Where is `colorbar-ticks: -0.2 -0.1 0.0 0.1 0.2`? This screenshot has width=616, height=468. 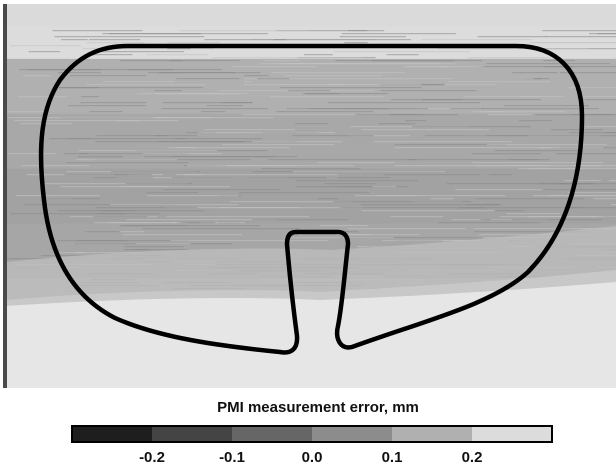 colorbar-ticks: -0.2 -0.1 0.0 0.1 0.2 is located at coordinates (310, 457).